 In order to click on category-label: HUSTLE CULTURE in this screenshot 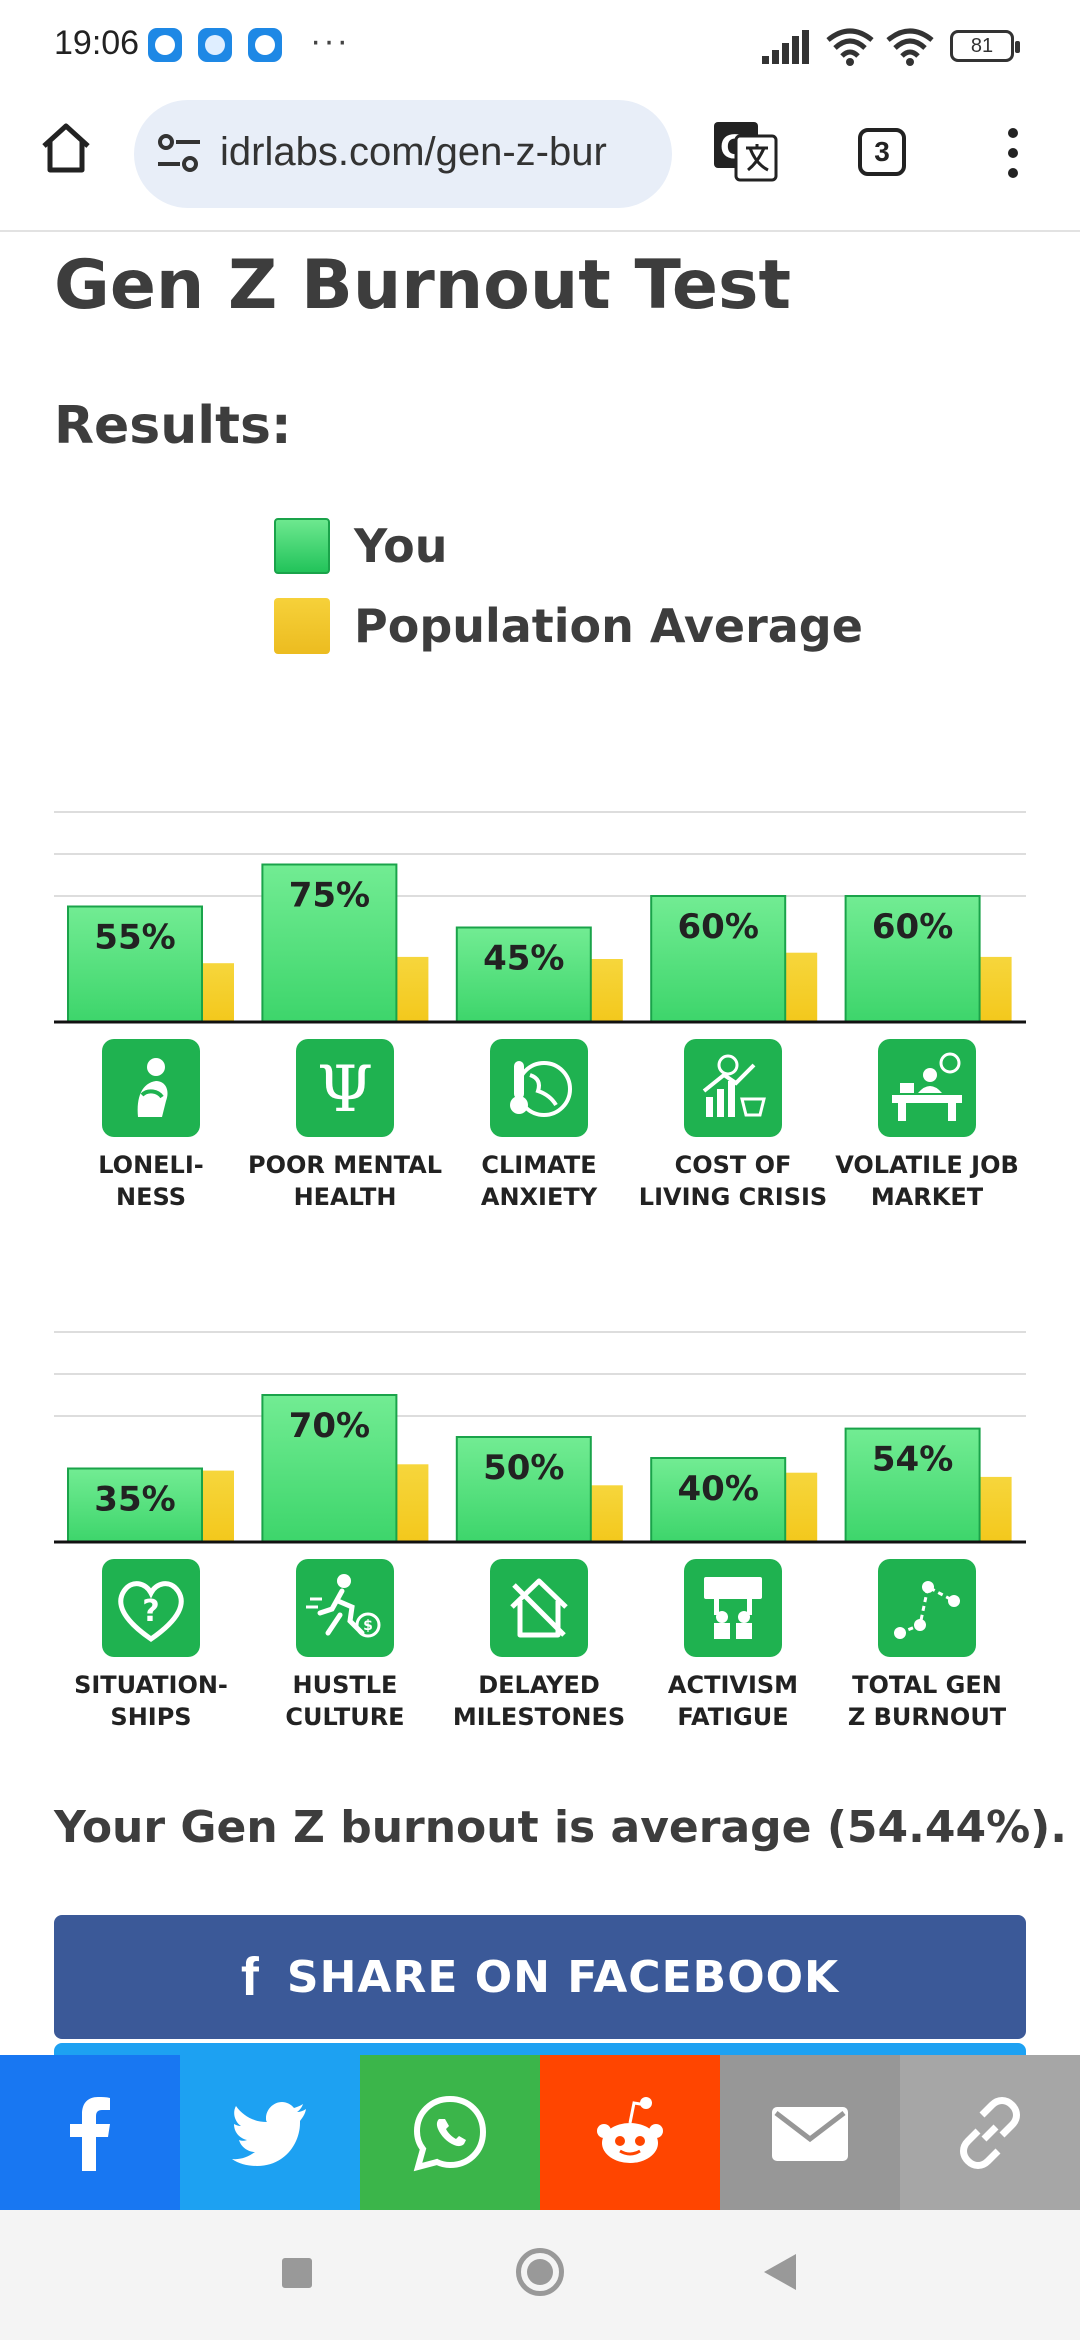, I will do `click(345, 1701)`.